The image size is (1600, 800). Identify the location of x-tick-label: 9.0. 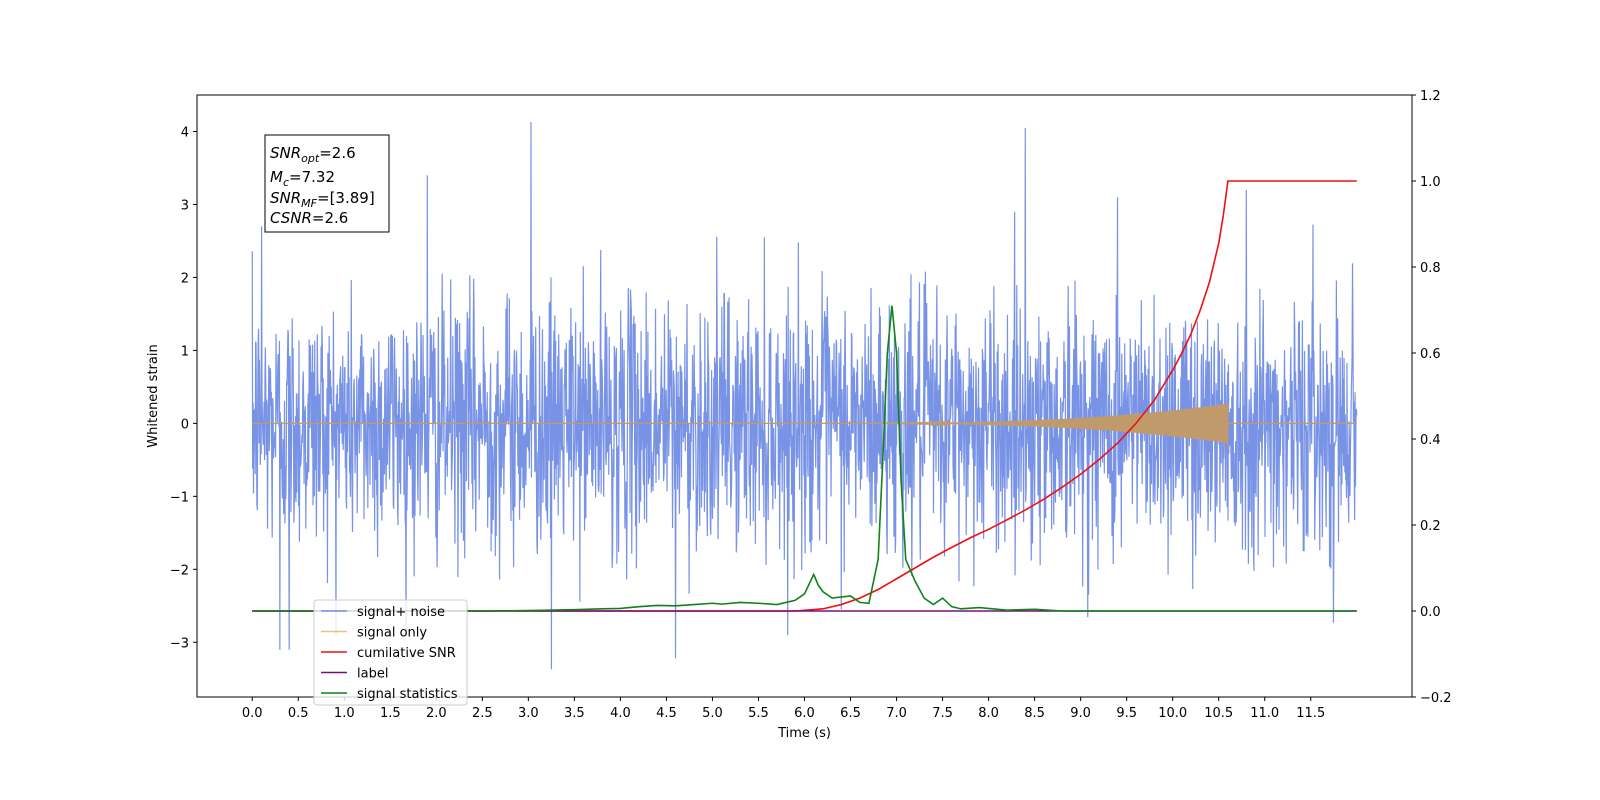
(1080, 713).